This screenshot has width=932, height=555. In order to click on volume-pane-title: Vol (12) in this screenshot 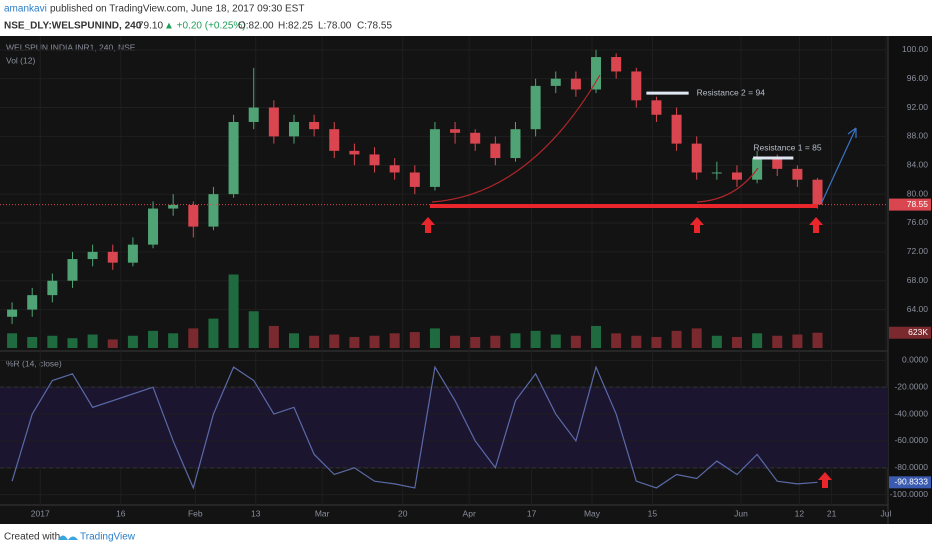, I will do `click(20, 60)`.